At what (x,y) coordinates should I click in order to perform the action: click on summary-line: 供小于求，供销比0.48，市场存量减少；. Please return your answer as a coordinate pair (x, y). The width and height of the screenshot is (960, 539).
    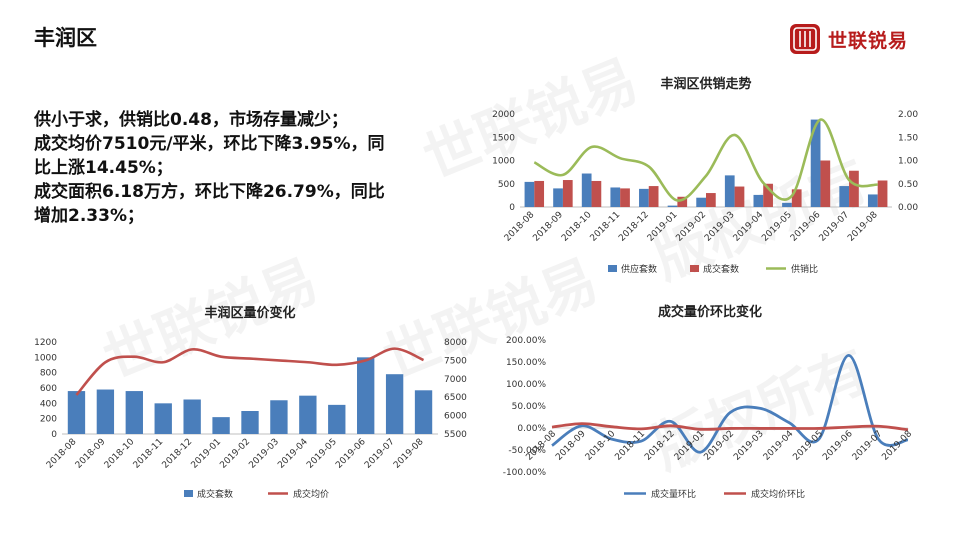
    Looking at the image, I should click on (191, 120).